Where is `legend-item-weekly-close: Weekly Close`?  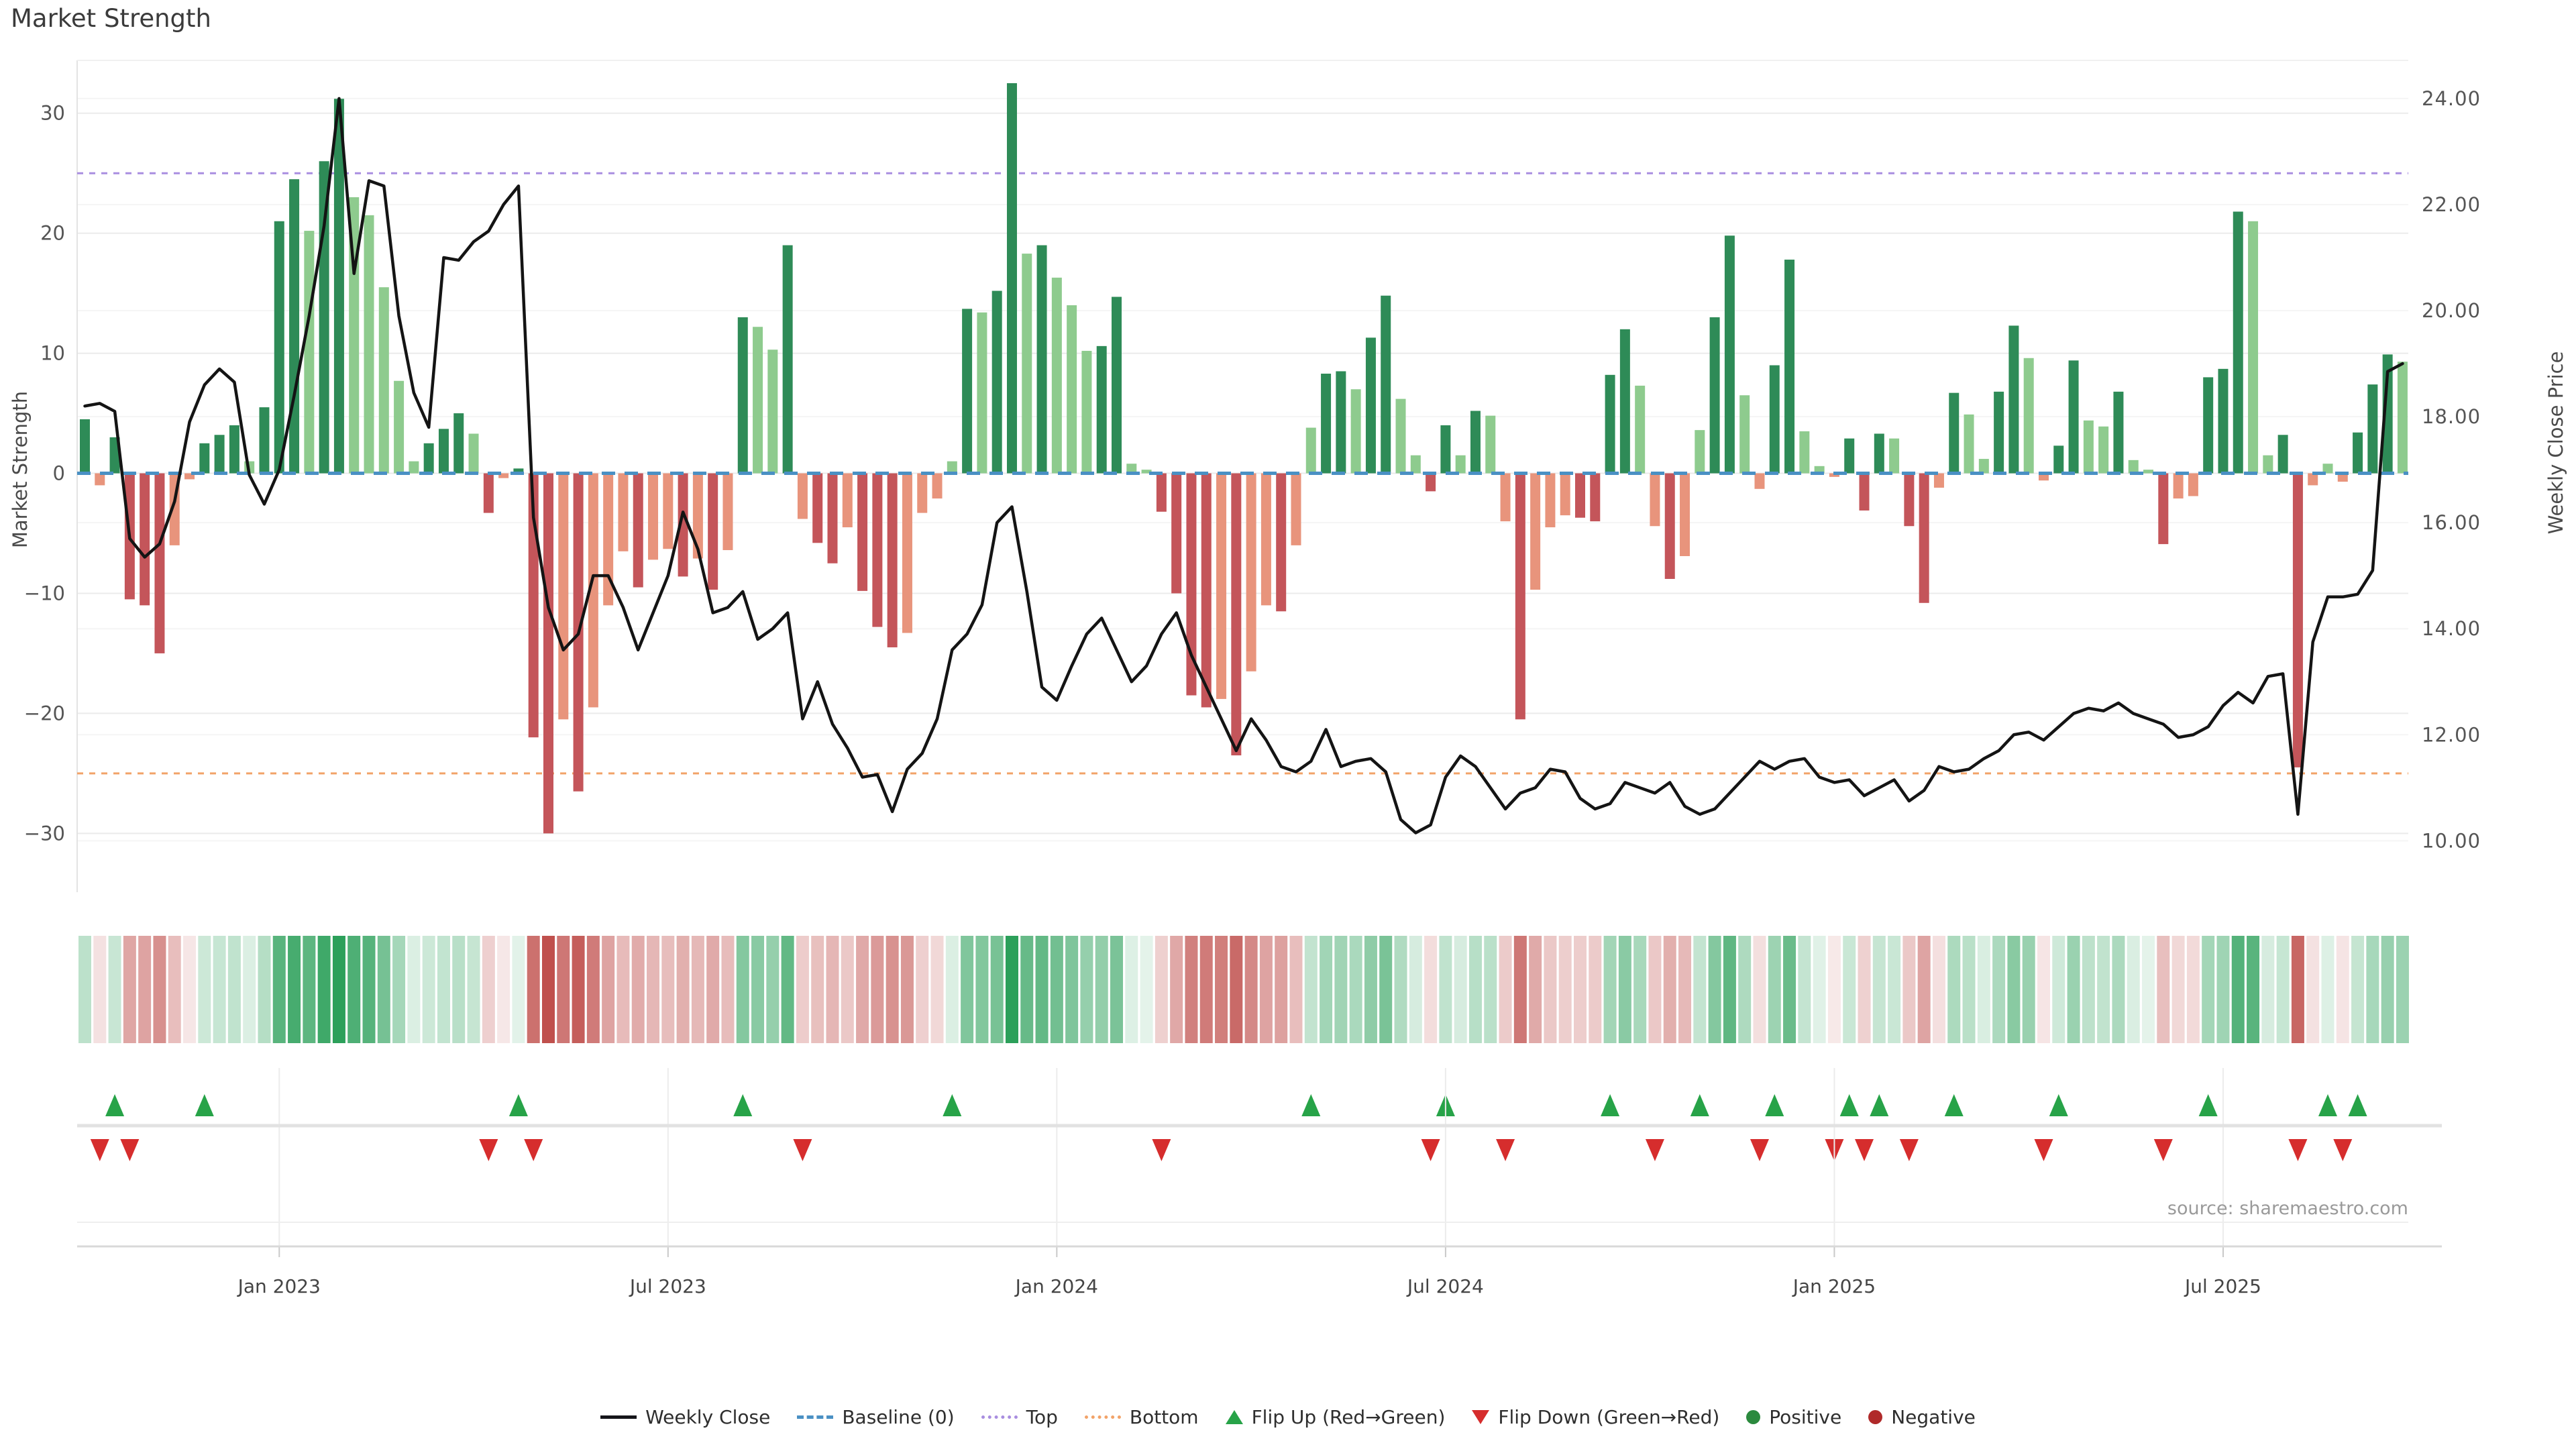
legend-item-weekly-close: Weekly Close is located at coordinates (685, 1417).